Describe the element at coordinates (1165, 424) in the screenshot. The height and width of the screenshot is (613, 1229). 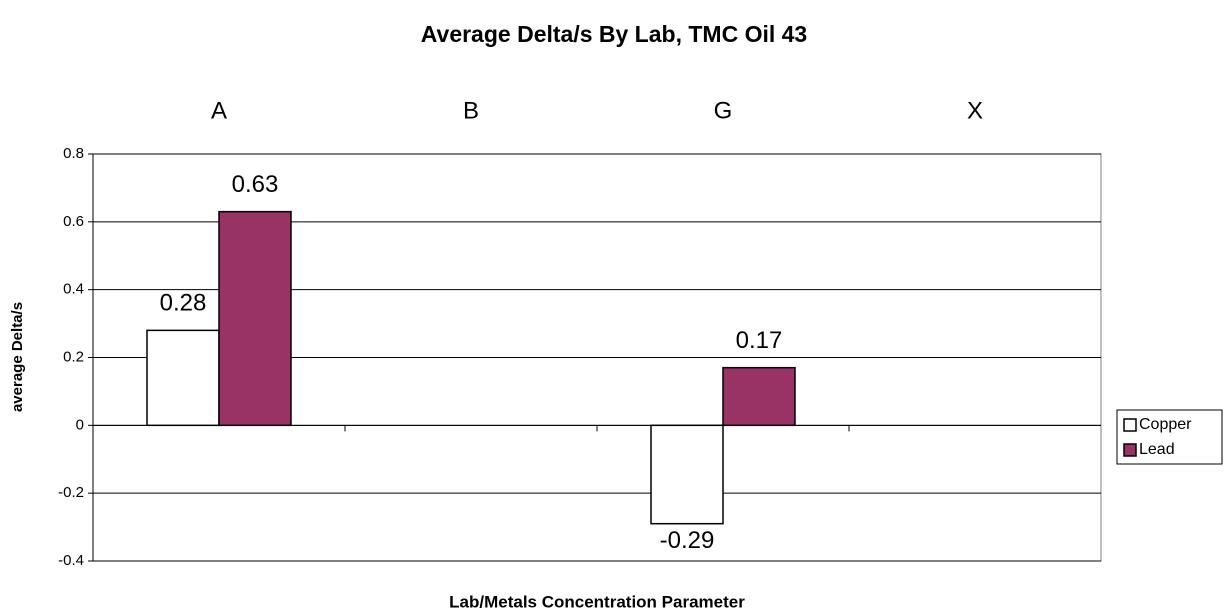
I see `legend-label: Copper` at that location.